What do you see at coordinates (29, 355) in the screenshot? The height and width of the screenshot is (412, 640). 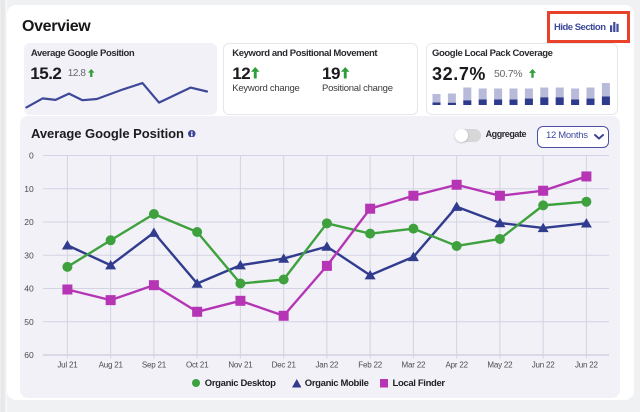 I see `svg-text: 60` at bounding box center [29, 355].